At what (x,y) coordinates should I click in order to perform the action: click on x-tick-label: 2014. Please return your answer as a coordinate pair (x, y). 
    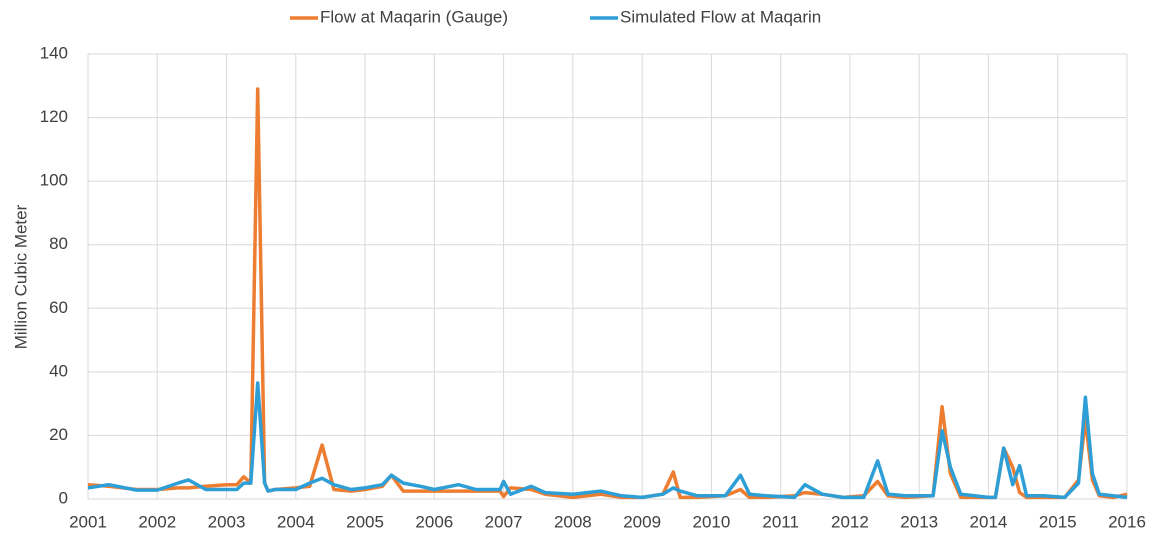
    Looking at the image, I should click on (989, 521).